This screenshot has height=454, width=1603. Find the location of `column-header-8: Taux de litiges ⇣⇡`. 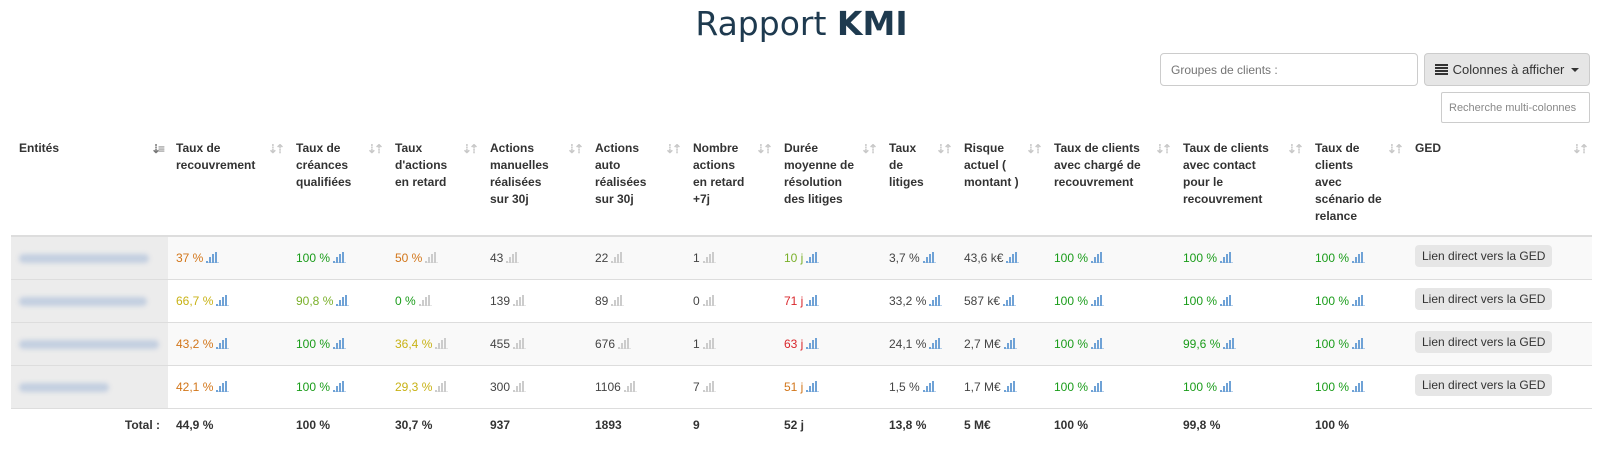

column-header-8: Taux de litiges ⇣⇡ is located at coordinates (918, 186).